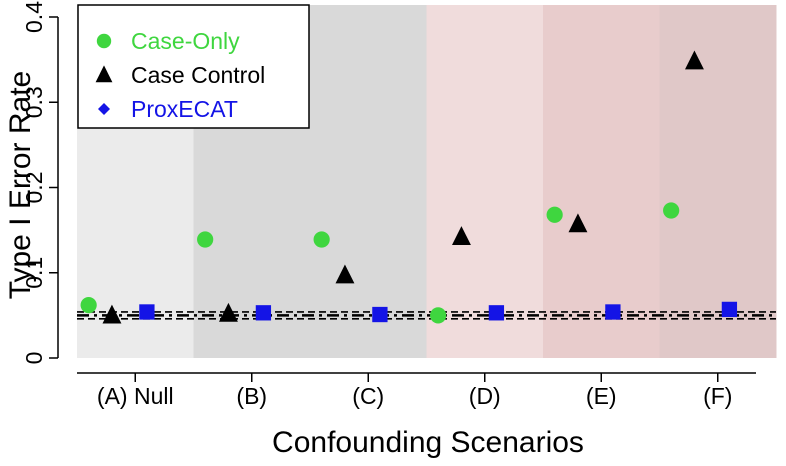 The width and height of the screenshot is (786, 466). What do you see at coordinates (251, 396) in the screenshot?
I see `x-tick-label: (B)` at bounding box center [251, 396].